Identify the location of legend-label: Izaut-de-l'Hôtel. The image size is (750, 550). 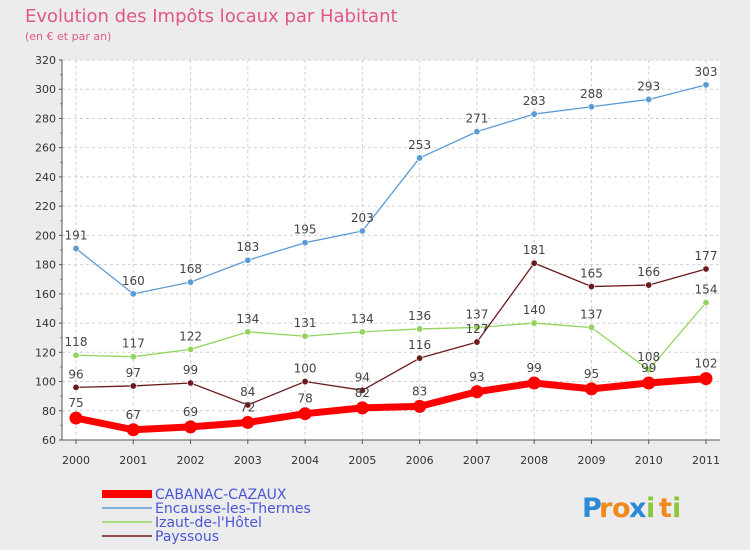
(208, 523).